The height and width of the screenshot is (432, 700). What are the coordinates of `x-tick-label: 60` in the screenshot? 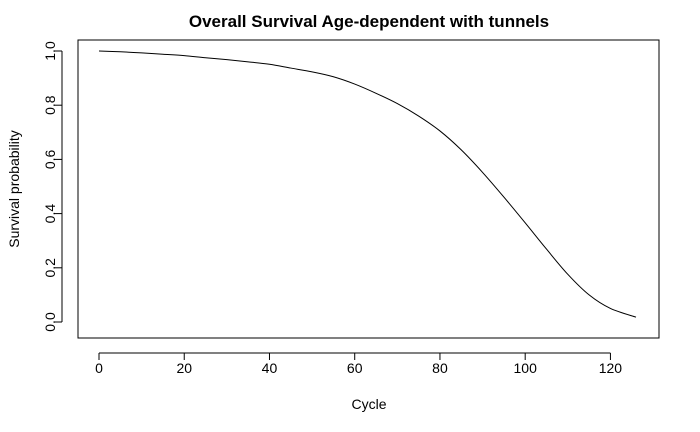 It's located at (355, 368).